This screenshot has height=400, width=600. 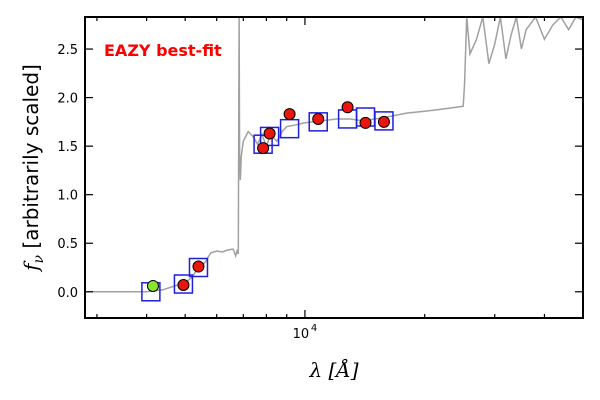 What do you see at coordinates (163, 50) in the screenshot?
I see `annotation-label: EAZY best-fit` at bounding box center [163, 50].